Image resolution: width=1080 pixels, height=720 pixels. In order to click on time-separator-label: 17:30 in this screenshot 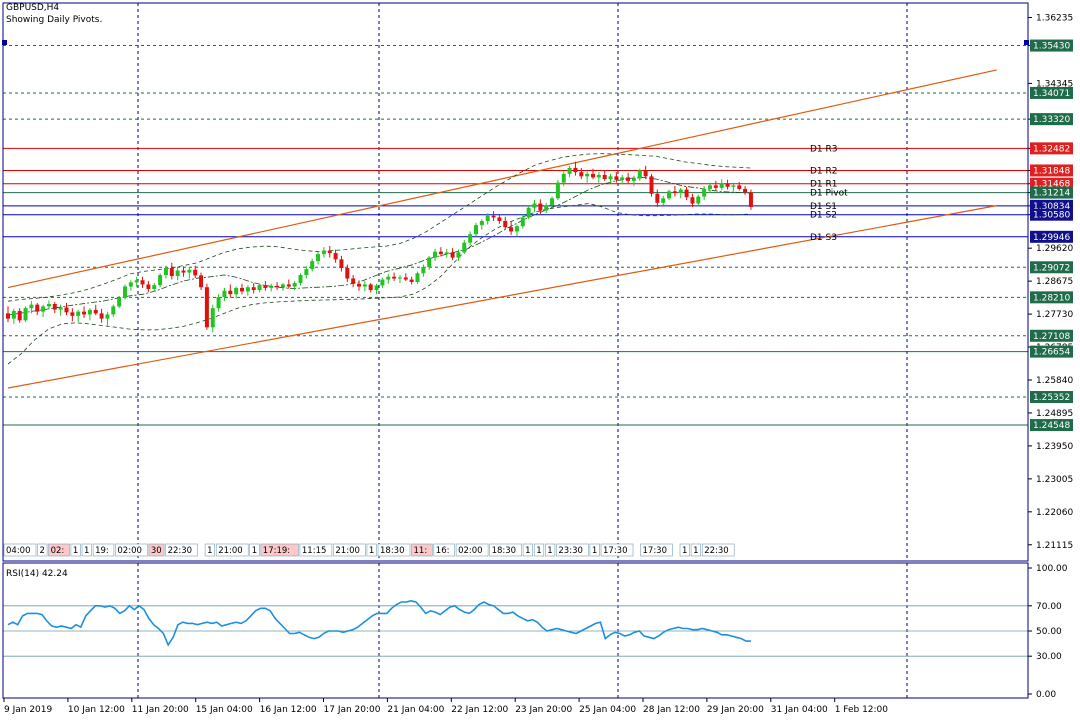, I will do `click(655, 551)`.